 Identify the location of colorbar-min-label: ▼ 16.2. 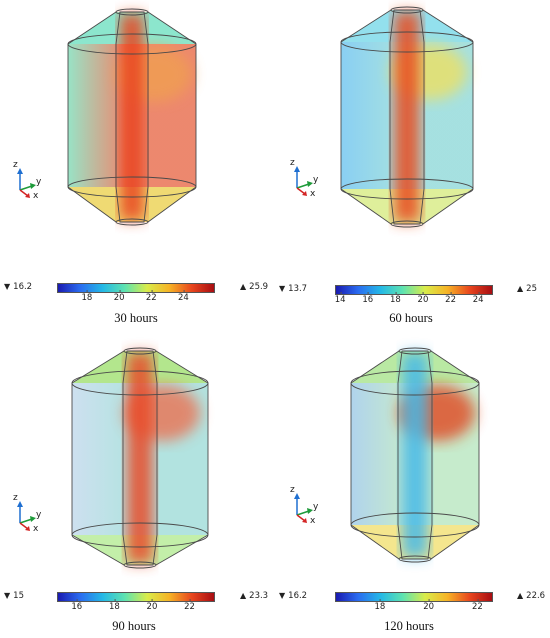
(18, 287).